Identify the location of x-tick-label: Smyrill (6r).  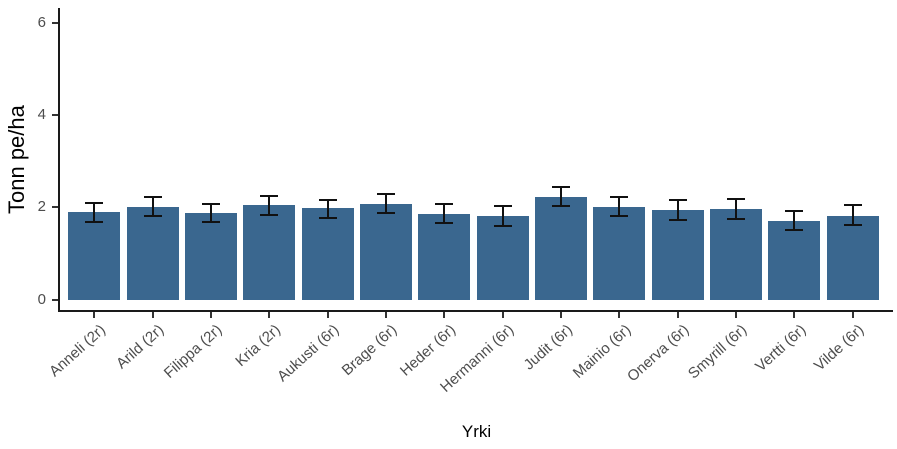
(718, 352).